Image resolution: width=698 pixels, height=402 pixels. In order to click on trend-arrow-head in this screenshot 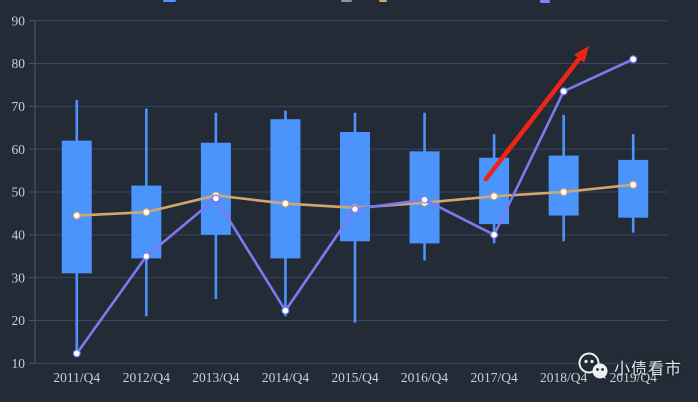, I will do `click(581, 54)`.